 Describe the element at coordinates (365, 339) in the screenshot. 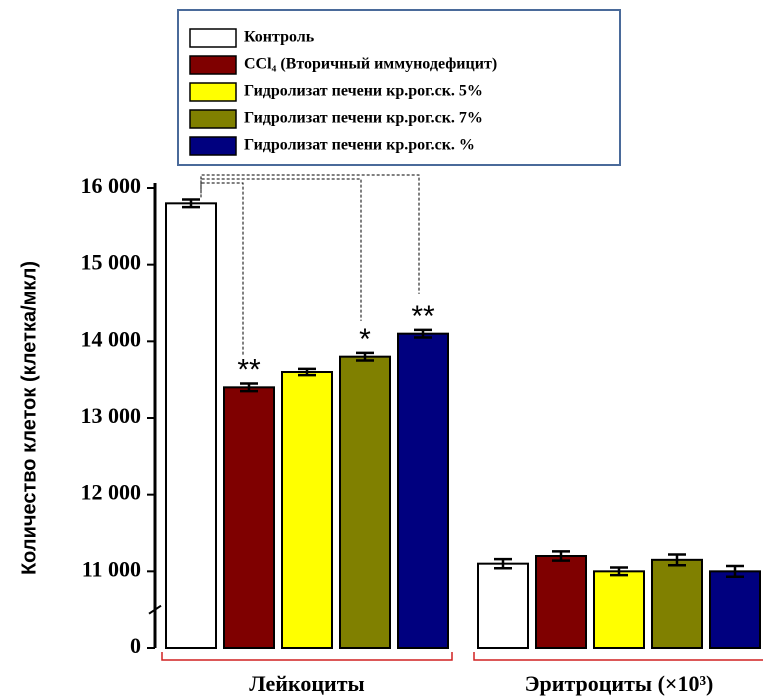

I see `significance-label: *` at that location.